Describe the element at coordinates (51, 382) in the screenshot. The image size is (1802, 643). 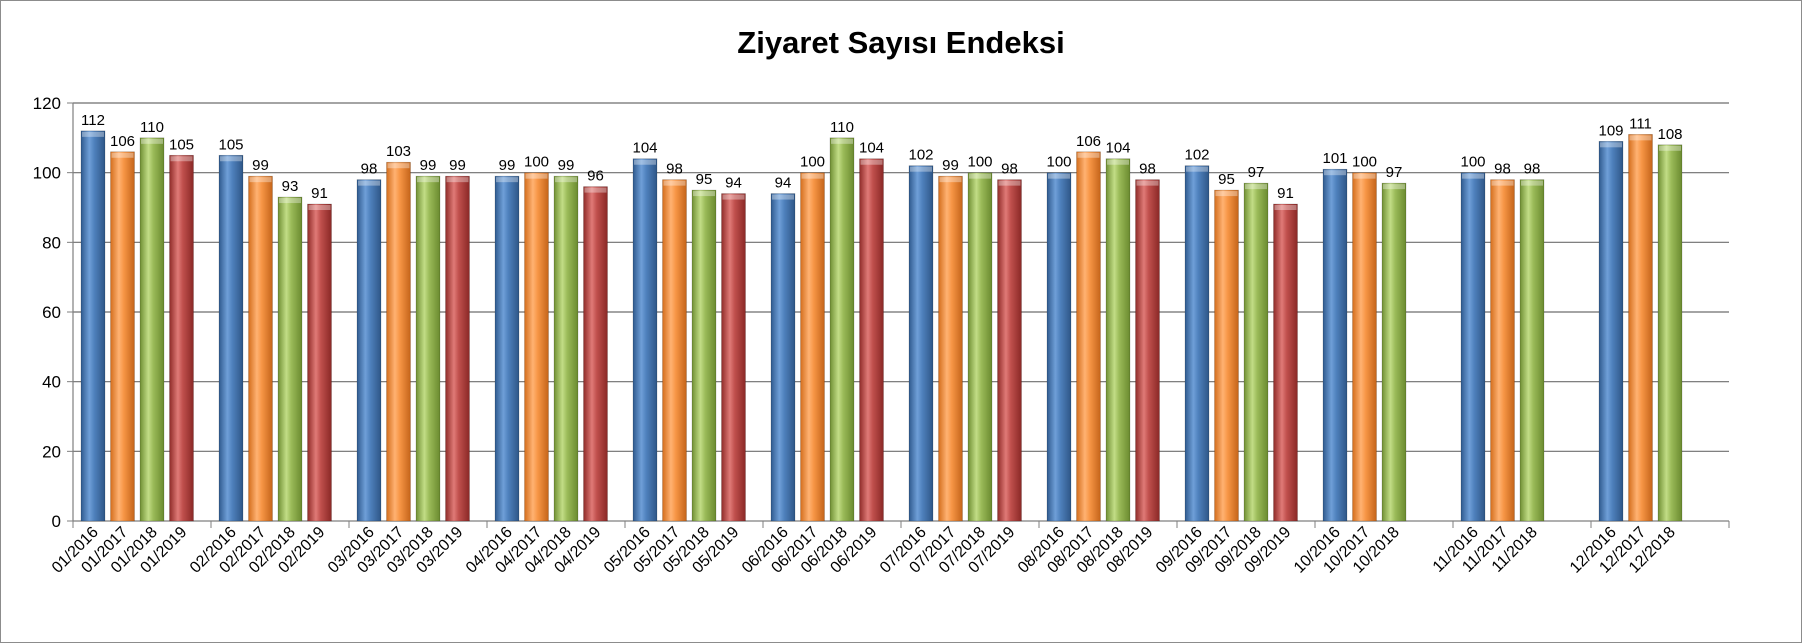
I see `y-tick-label: 40` at that location.